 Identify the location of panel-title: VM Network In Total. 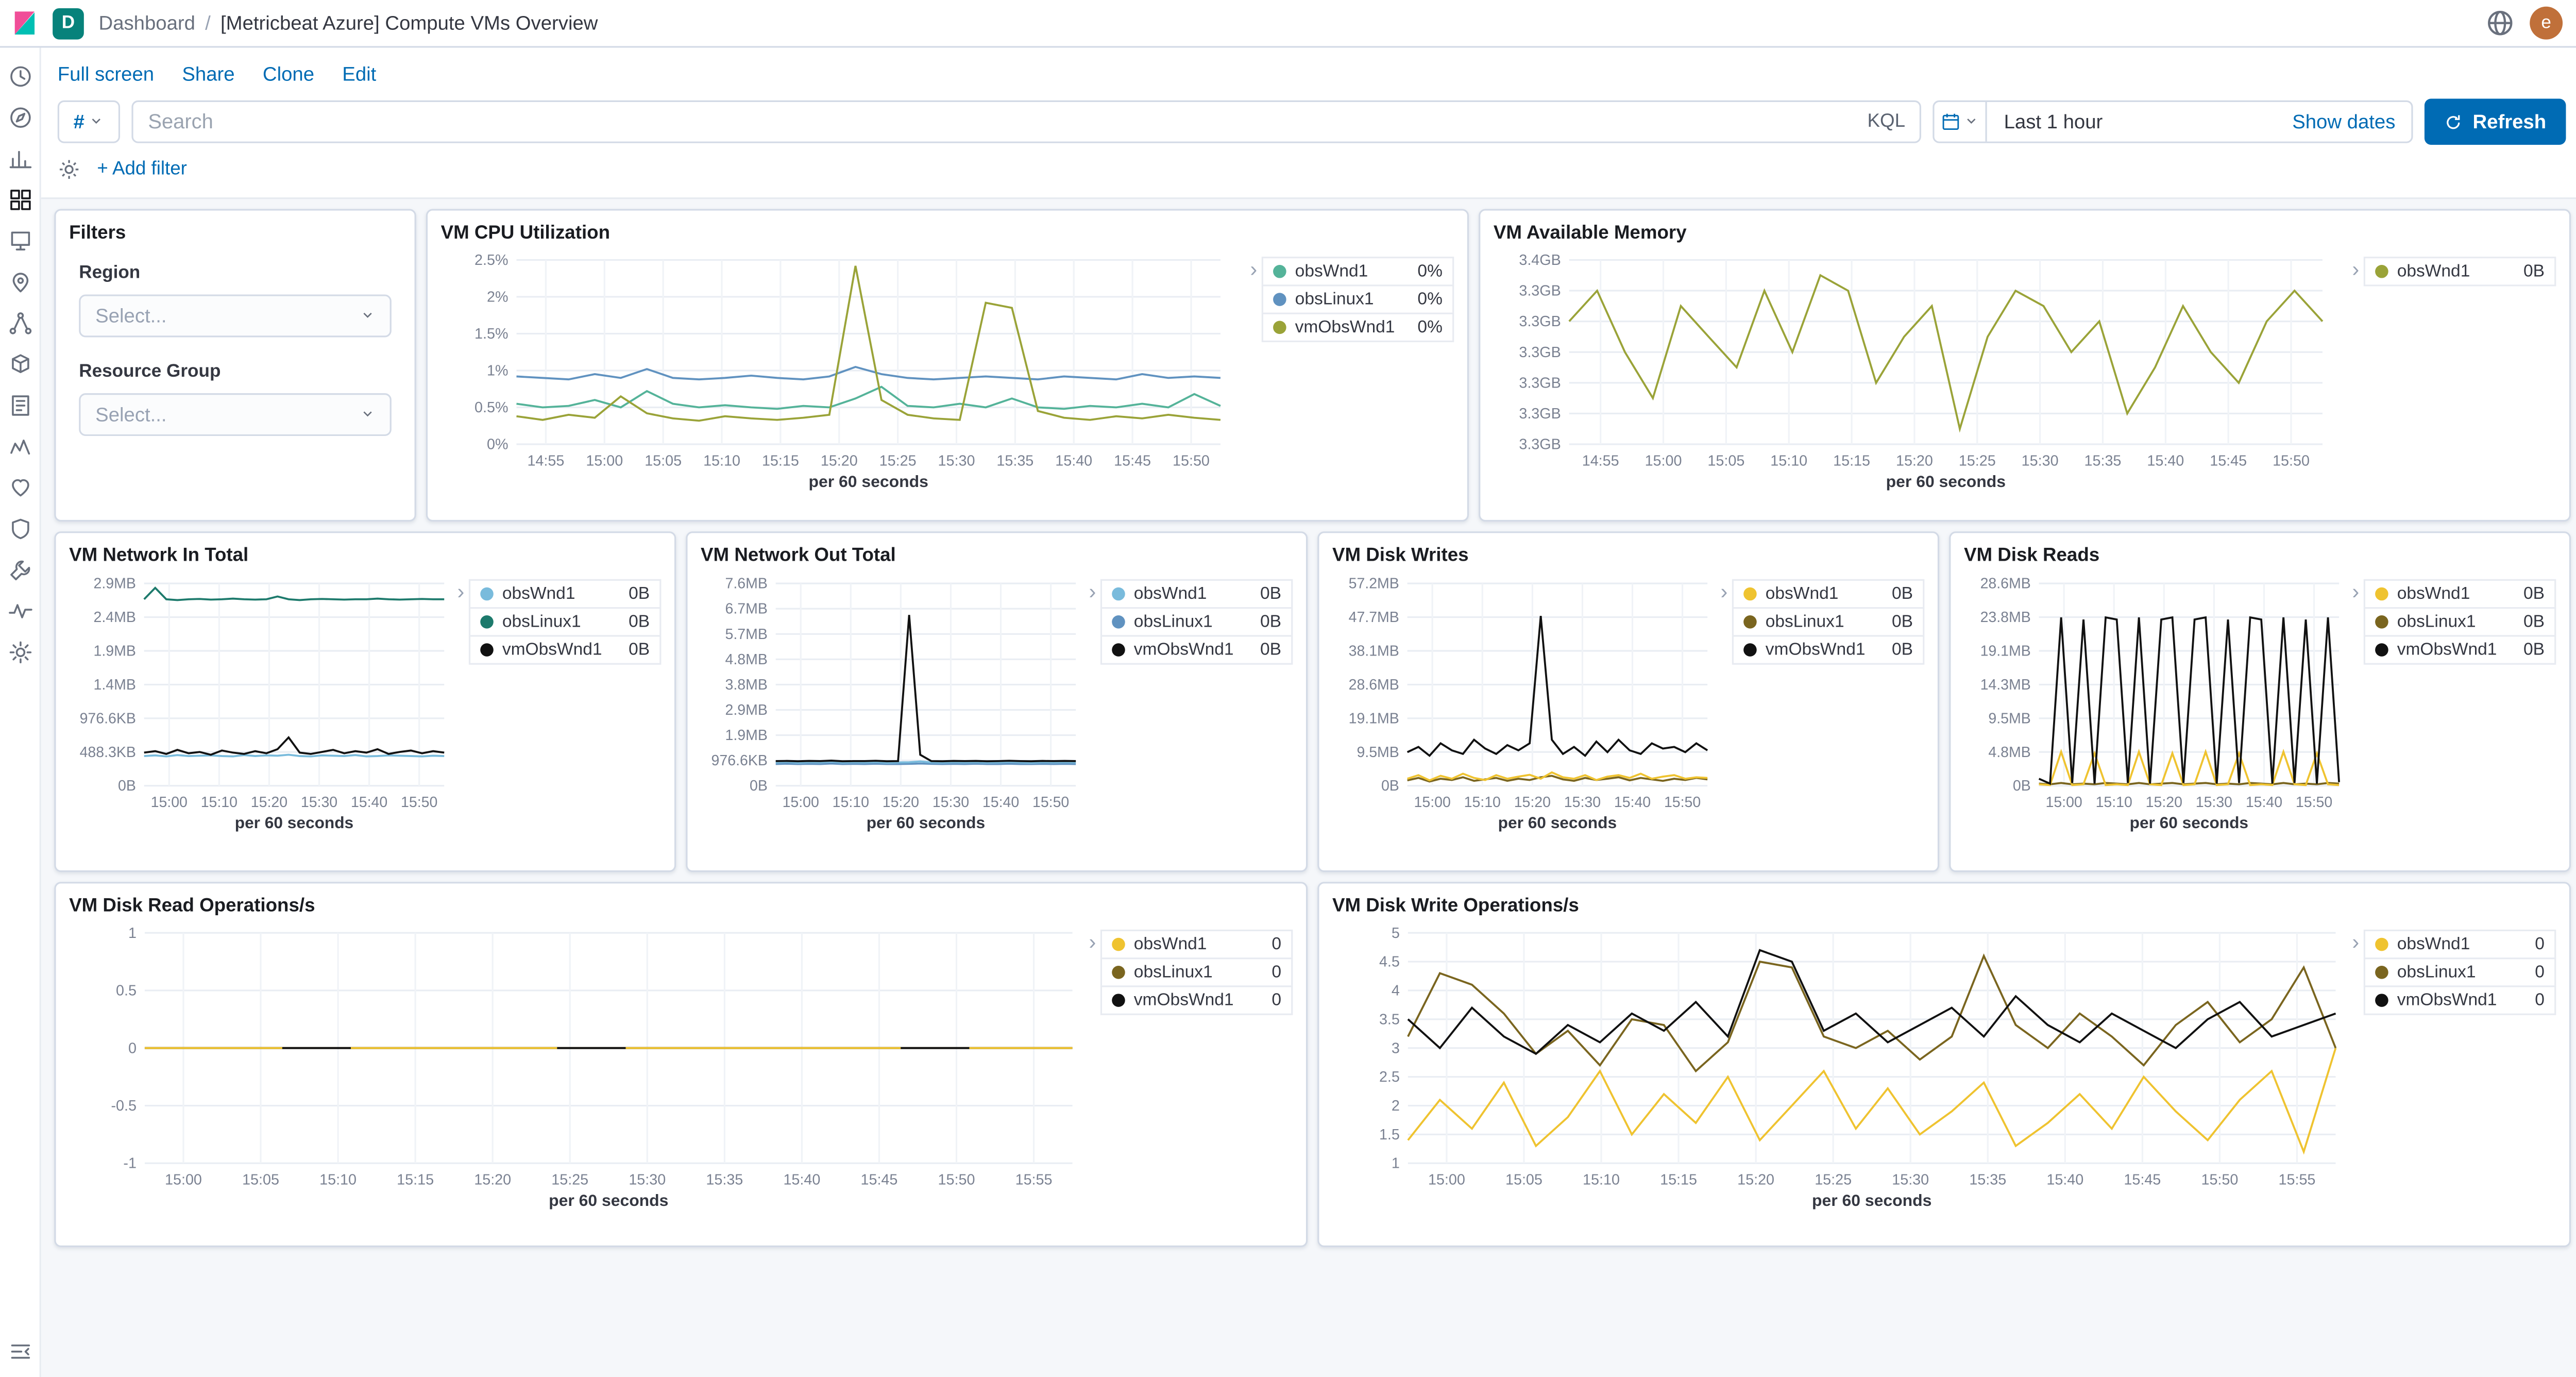
(159, 556).